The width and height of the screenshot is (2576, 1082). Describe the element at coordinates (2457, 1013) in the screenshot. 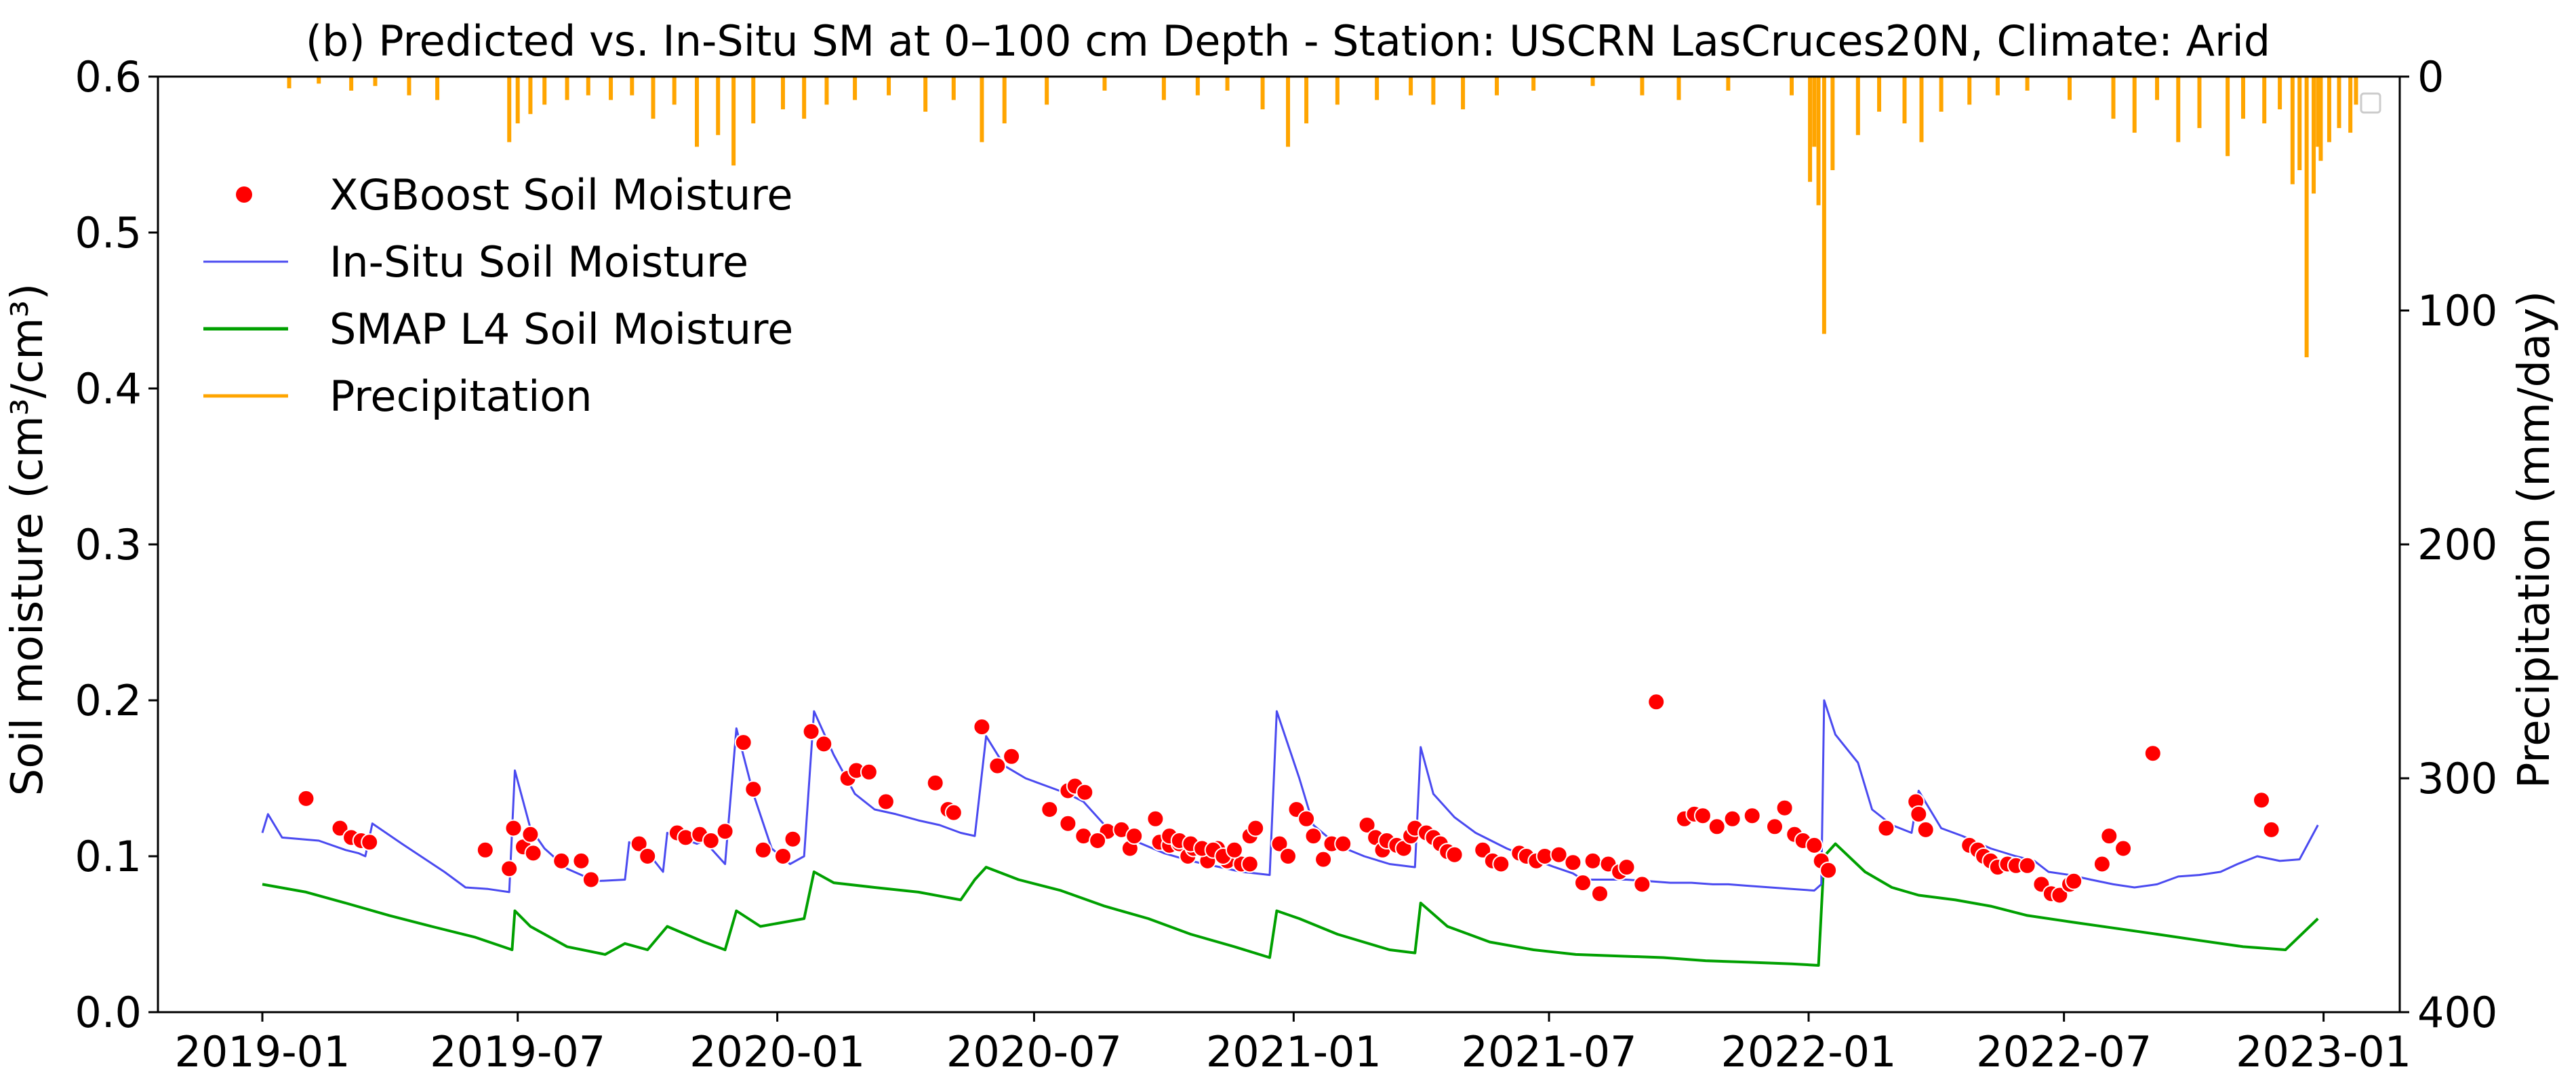

I see `y2-tick-label: 400` at that location.